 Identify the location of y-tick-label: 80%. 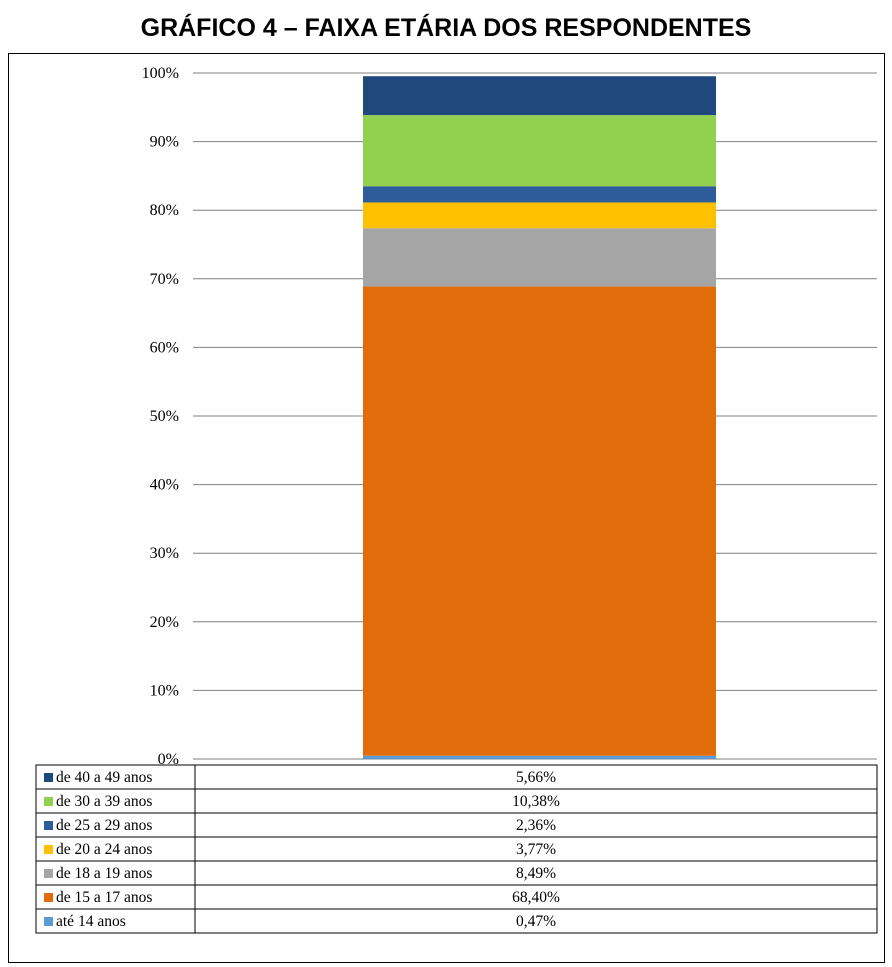
(164, 210).